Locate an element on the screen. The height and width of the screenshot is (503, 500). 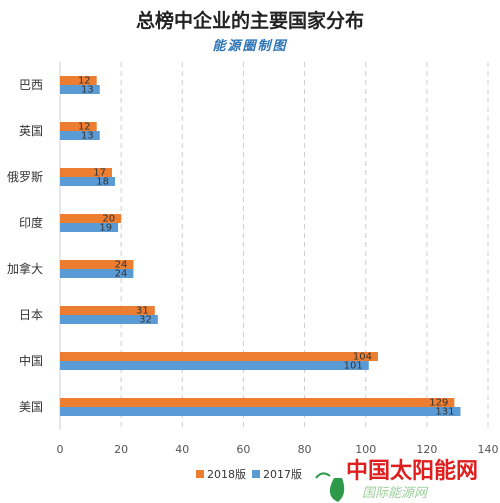
x-tick-label: 140 is located at coordinates (488, 449).